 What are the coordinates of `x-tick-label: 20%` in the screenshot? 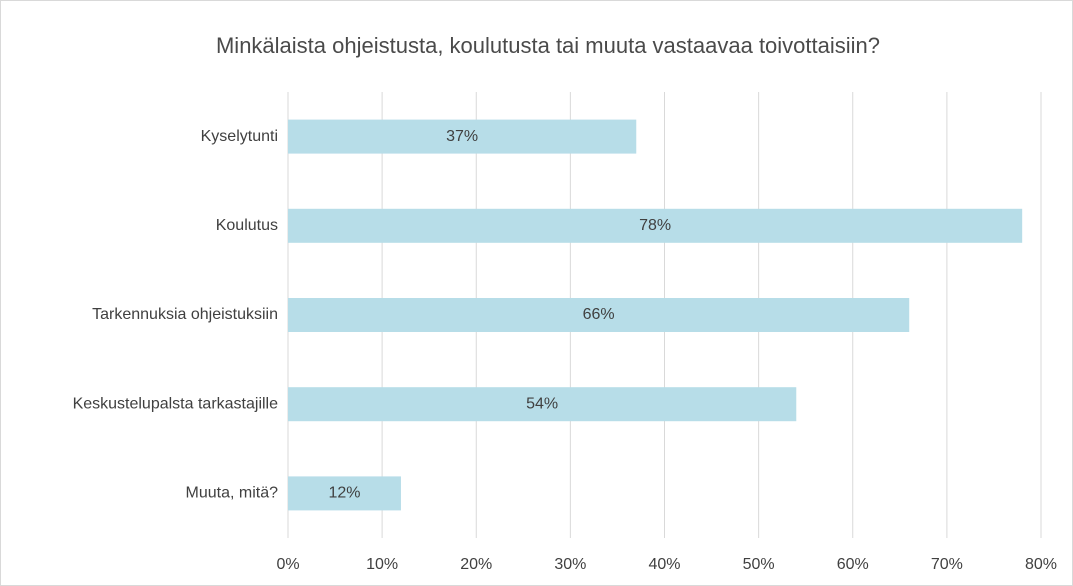 It's located at (476, 564).